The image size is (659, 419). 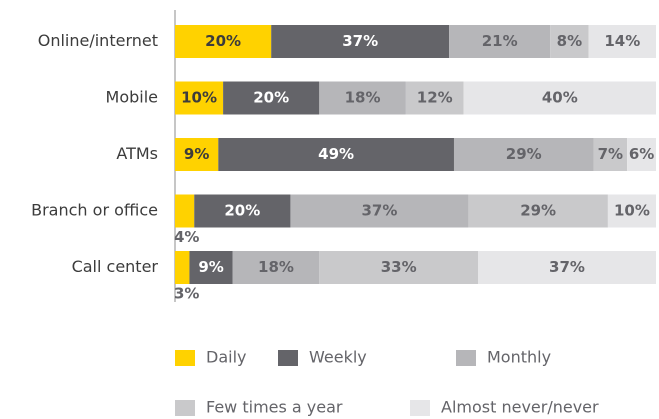 What do you see at coordinates (186, 294) in the screenshot?
I see `data-label: 3%` at bounding box center [186, 294].